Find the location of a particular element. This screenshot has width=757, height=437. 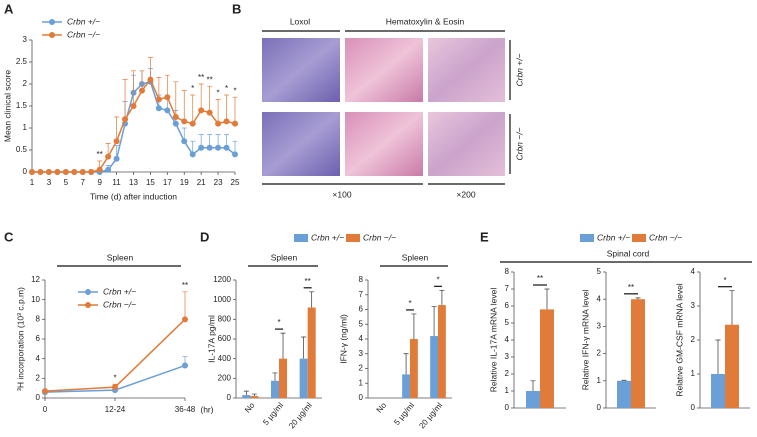

y-tick-label: 1000 is located at coordinates (222, 299).